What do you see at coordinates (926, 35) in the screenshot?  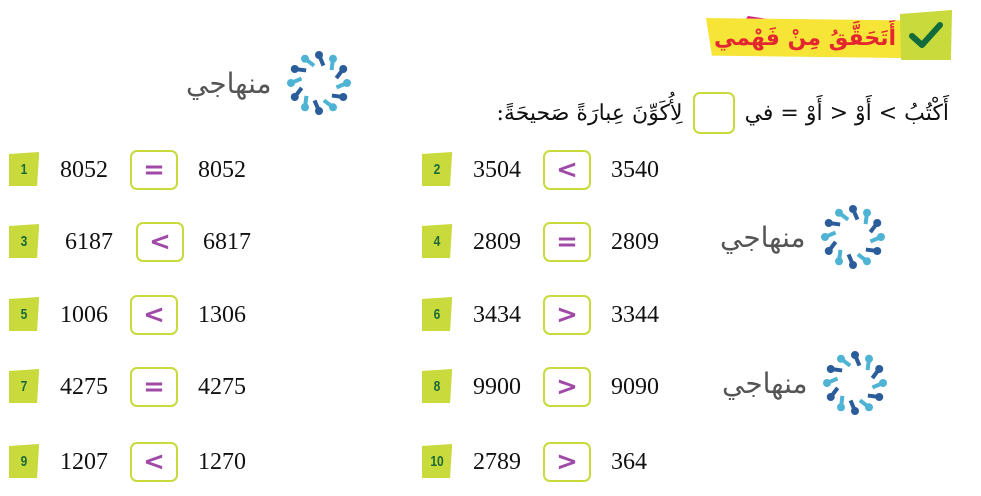 I see `checkmark-icon` at bounding box center [926, 35].